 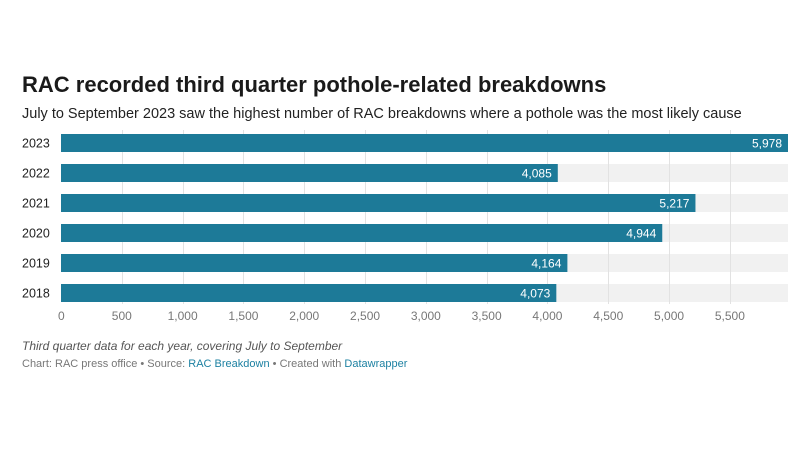 I want to click on x-tick-label-5000: 5,000, so click(x=669, y=316).